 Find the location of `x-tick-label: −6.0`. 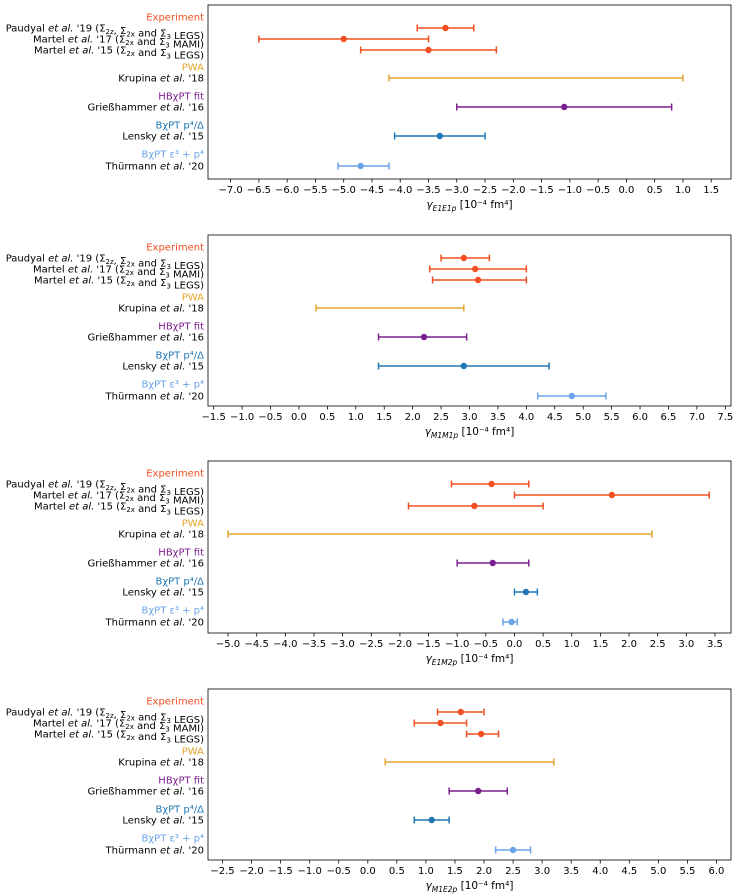

x-tick-label: −6.0 is located at coordinates (287, 190).